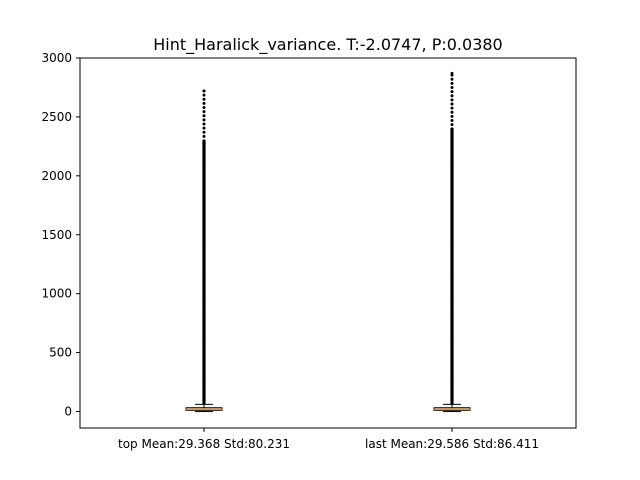 Image resolution: width=640 pixels, height=480 pixels. What do you see at coordinates (56, 176) in the screenshot?
I see `y-tick-label: 2000` at bounding box center [56, 176].